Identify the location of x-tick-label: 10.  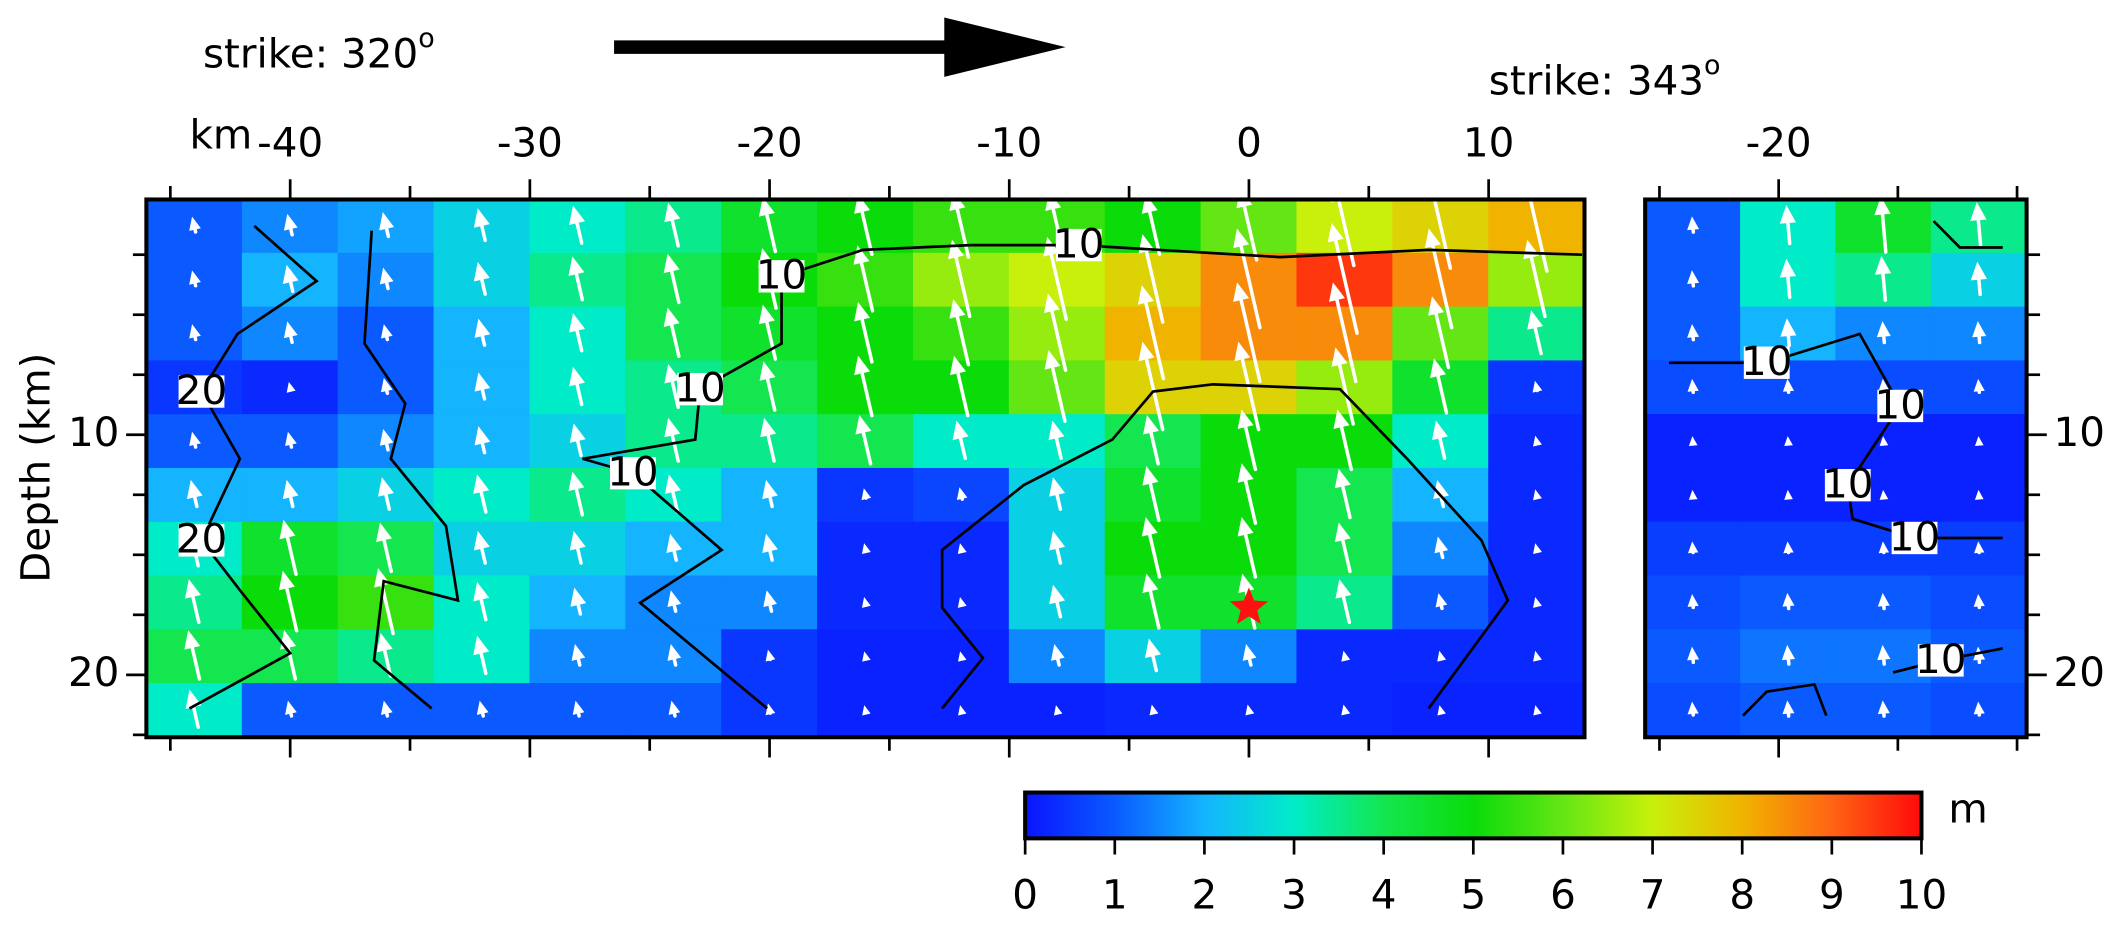
(1488, 143).